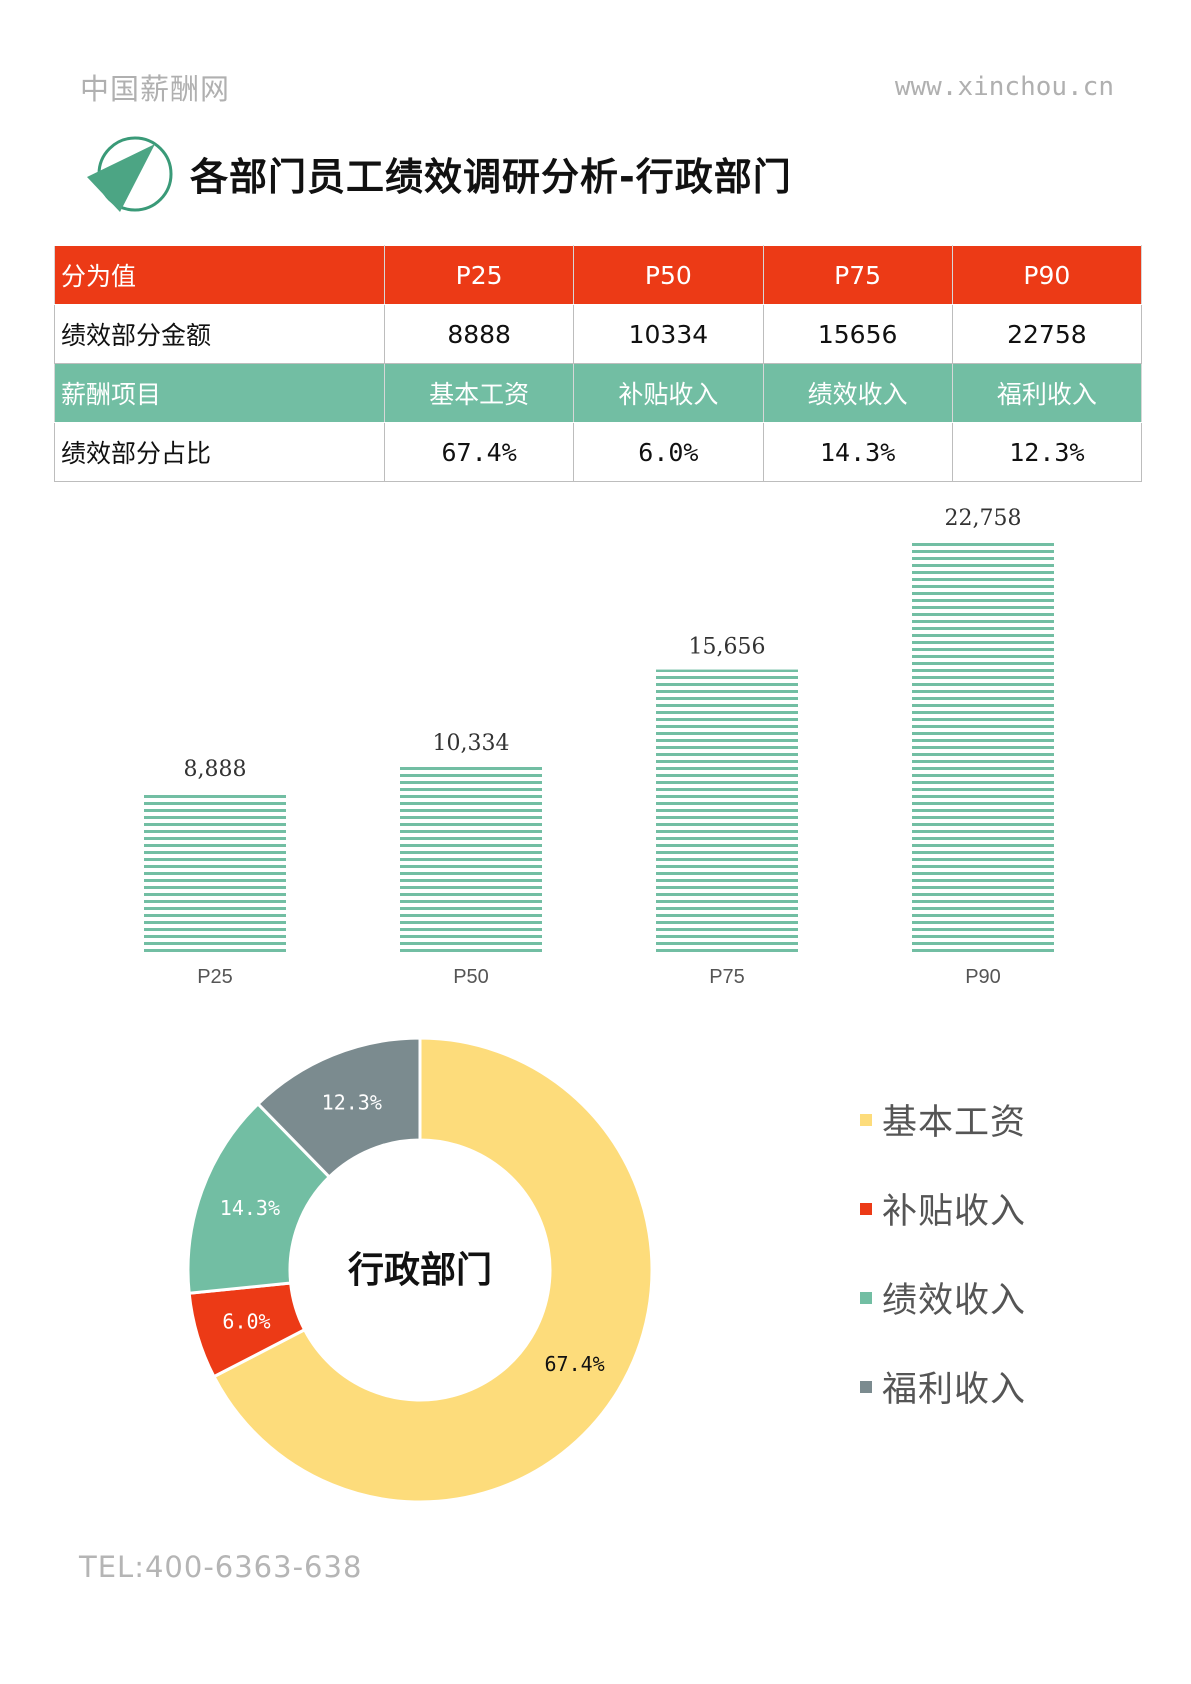  What do you see at coordinates (983, 518) in the screenshot?
I see `bar-value-label: 22,758` at bounding box center [983, 518].